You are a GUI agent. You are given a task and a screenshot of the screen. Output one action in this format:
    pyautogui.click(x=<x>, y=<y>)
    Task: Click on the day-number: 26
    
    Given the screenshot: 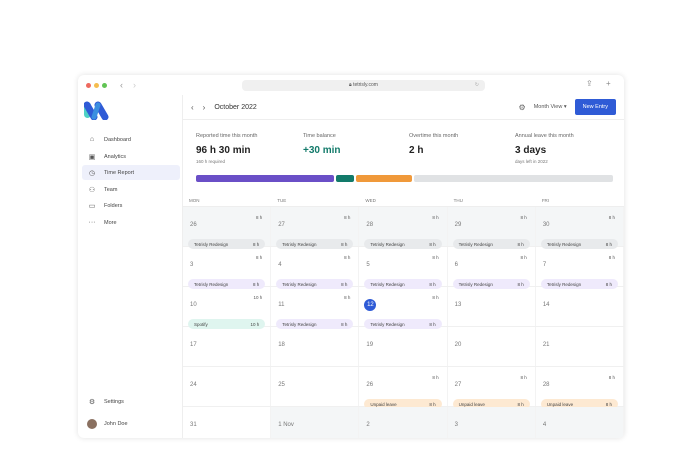 What is the action you would take?
    pyautogui.click(x=370, y=385)
    